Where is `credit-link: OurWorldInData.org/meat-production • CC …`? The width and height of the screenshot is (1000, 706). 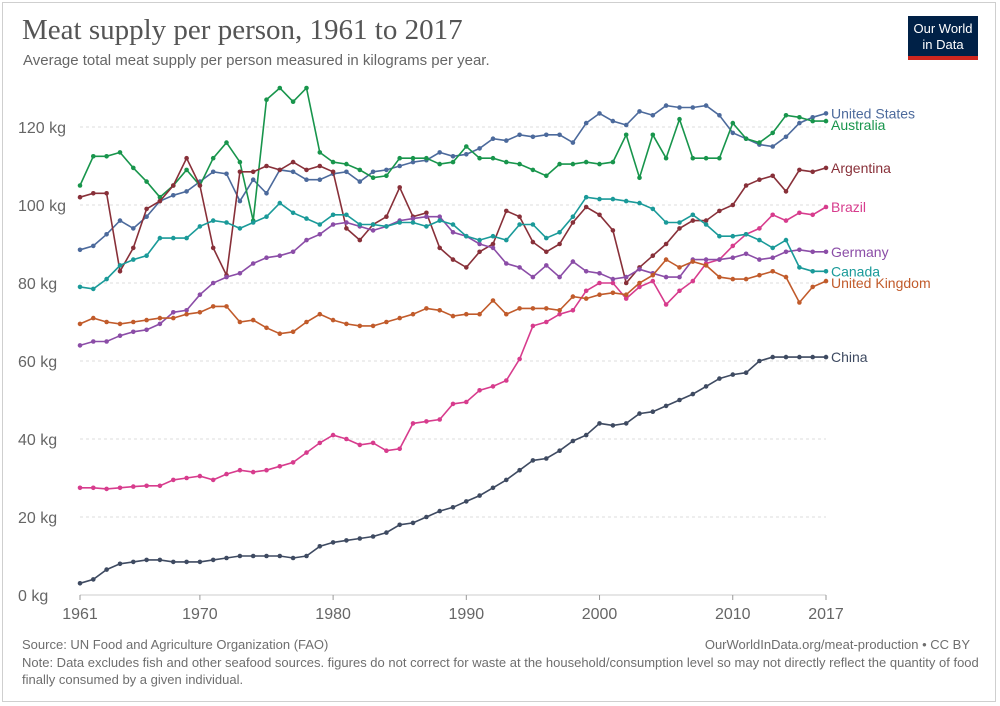
credit-link: OurWorldInData.org/meat-production • CC … is located at coordinates (837, 644).